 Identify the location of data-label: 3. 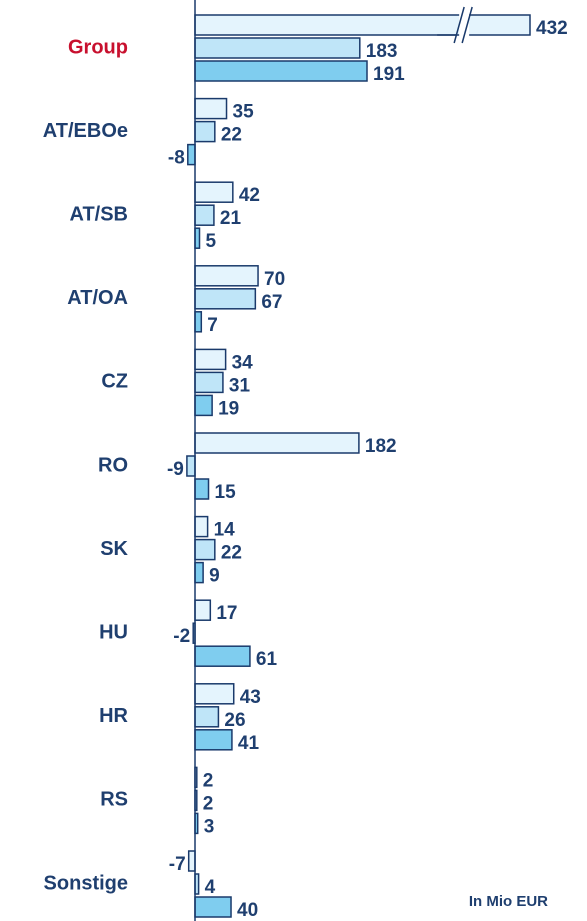
(209, 826).